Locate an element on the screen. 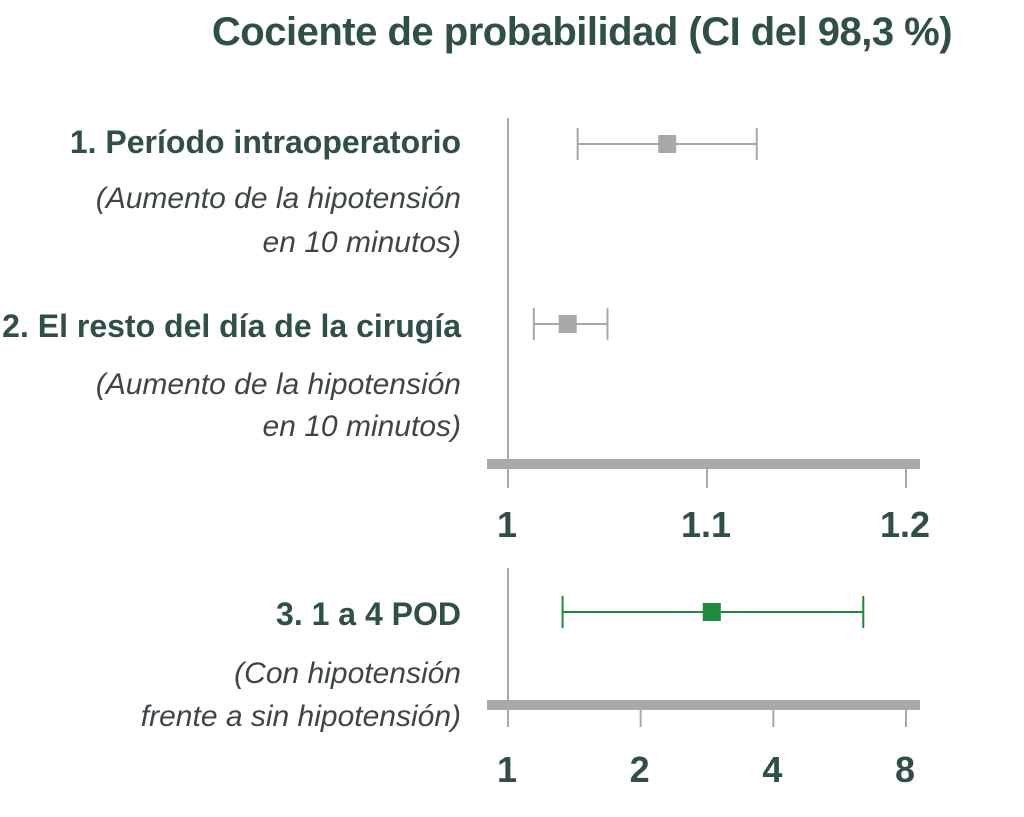 This screenshot has height=817, width=1024. x-tick-label-2-4: 8 is located at coordinates (905, 769).